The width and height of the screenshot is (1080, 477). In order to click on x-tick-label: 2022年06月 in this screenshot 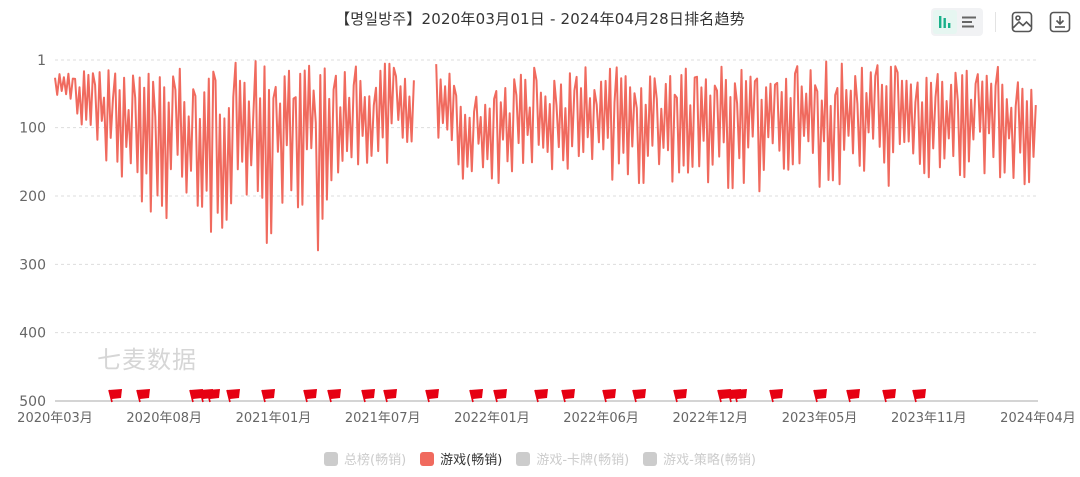, I will do `click(601, 418)`.